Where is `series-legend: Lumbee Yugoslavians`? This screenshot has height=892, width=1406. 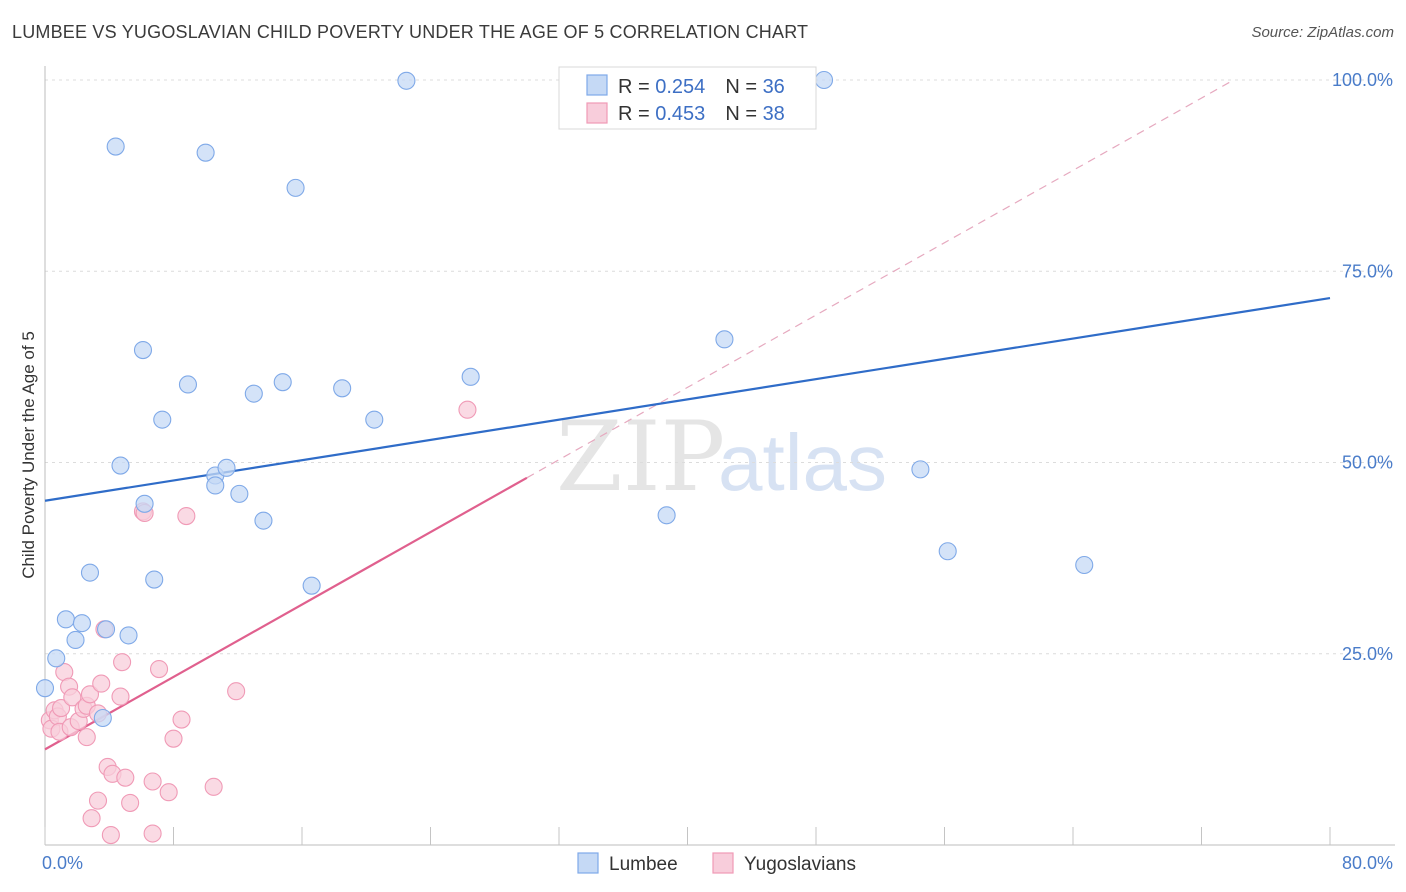
series-legend: Lumbee Yugoslavians is located at coordinates (716, 863).